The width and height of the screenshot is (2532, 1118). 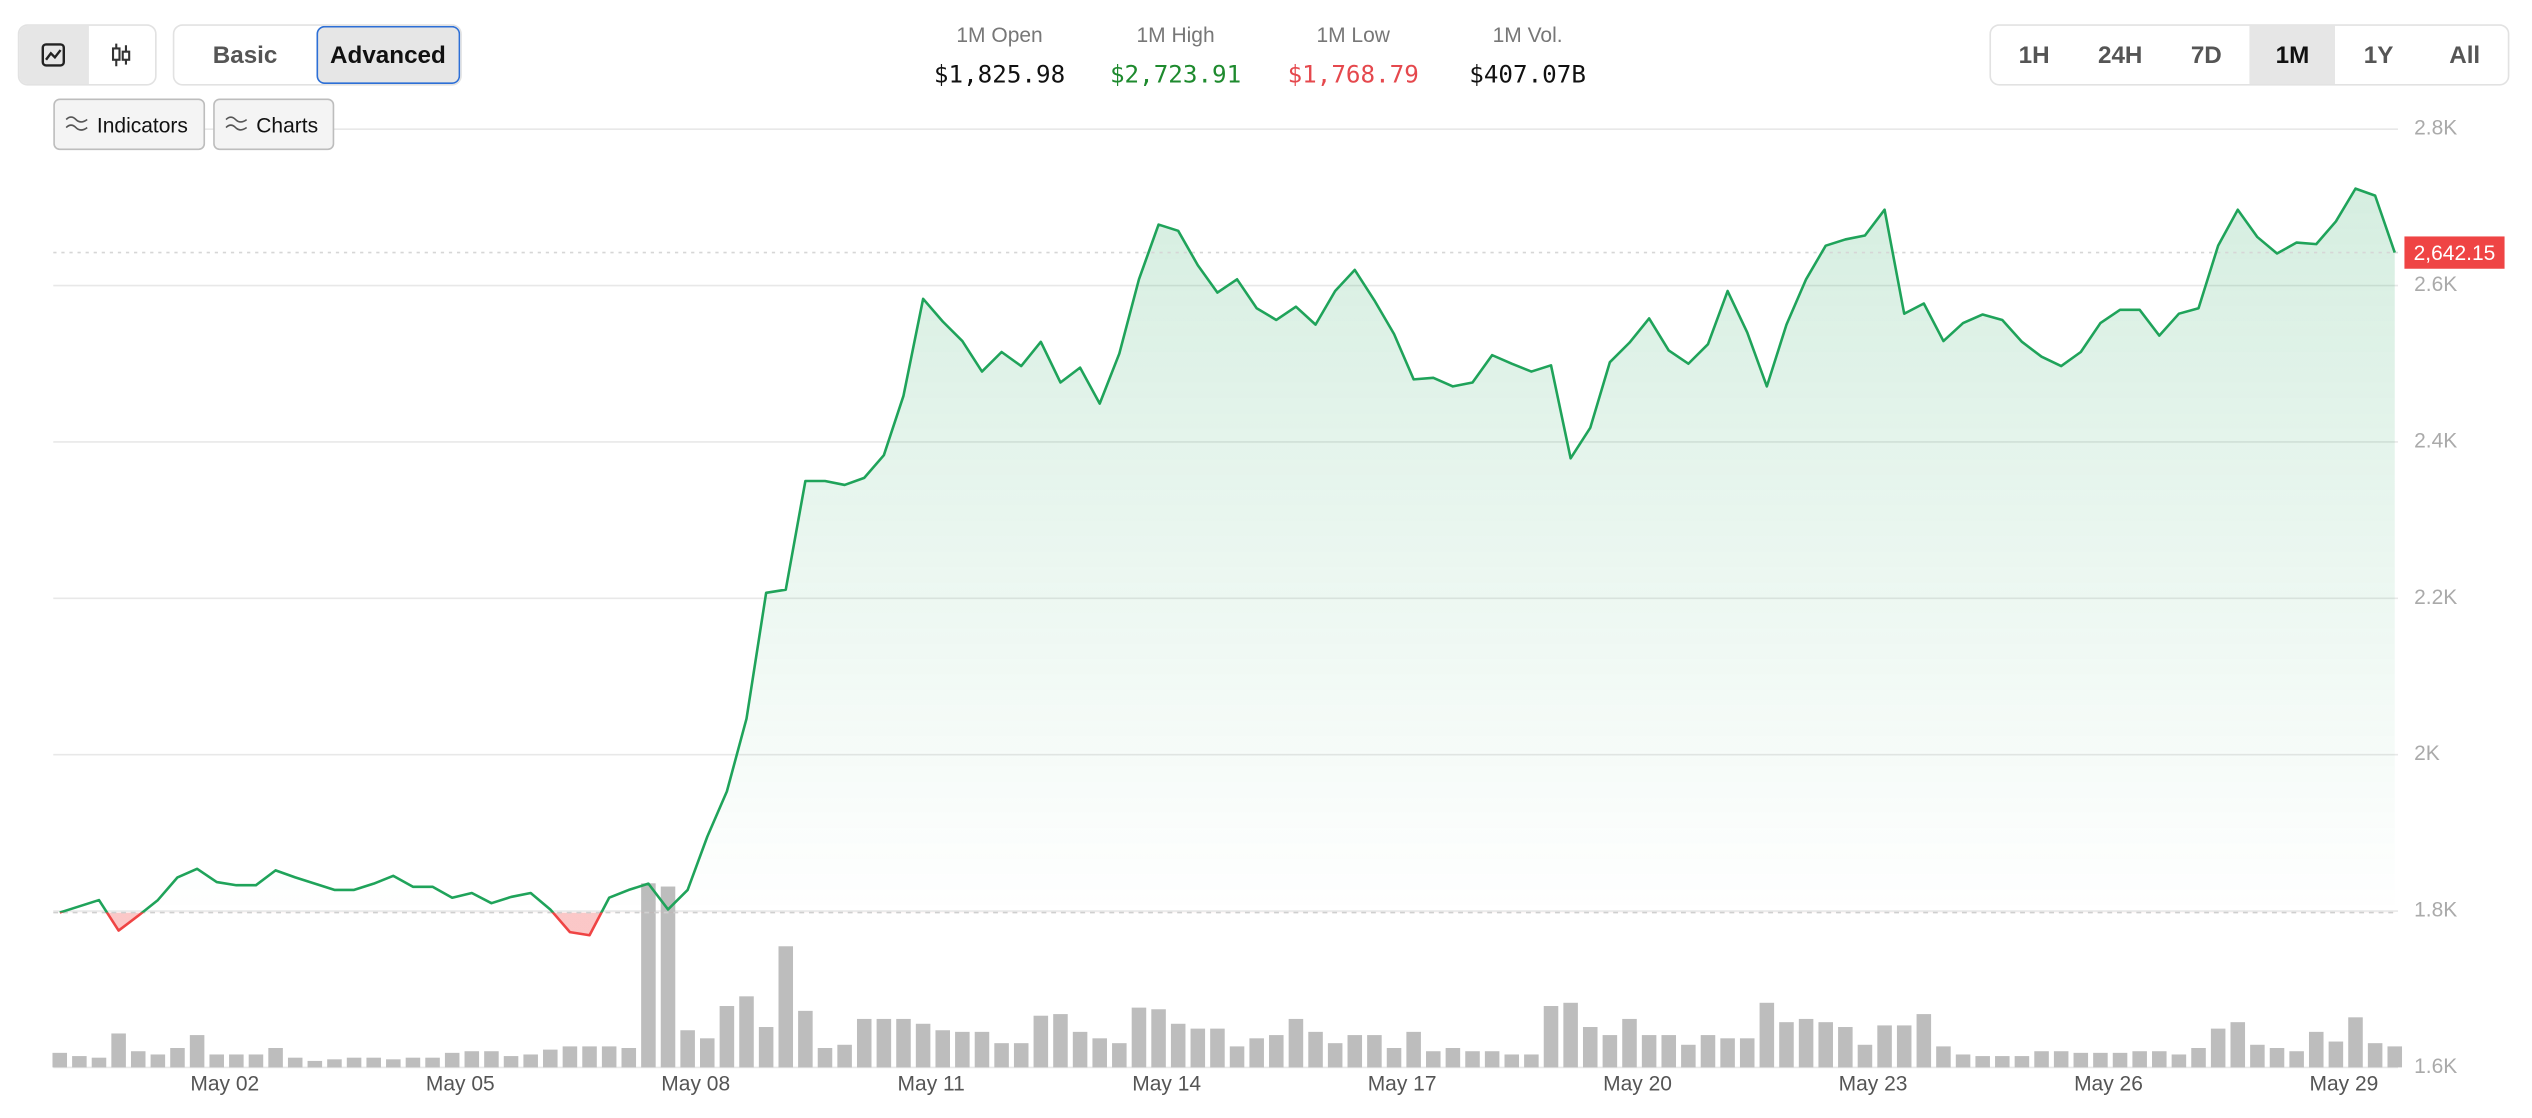 I want to click on range-button: 1Y, so click(x=2378, y=55).